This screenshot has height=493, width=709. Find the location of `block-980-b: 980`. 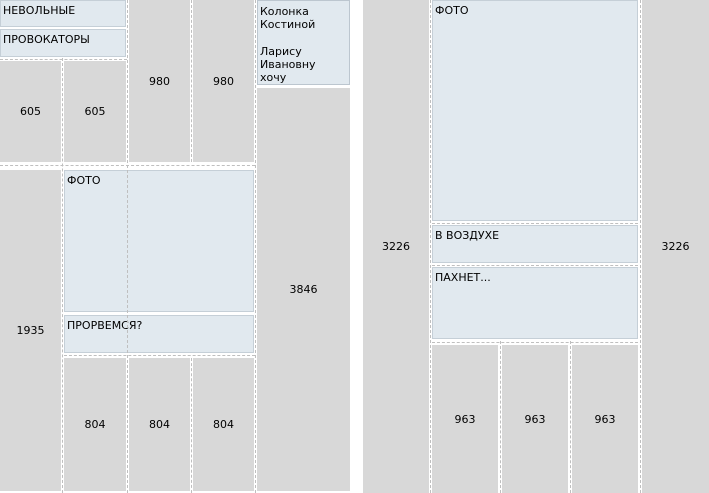

block-980-b: 980 is located at coordinates (223, 81).